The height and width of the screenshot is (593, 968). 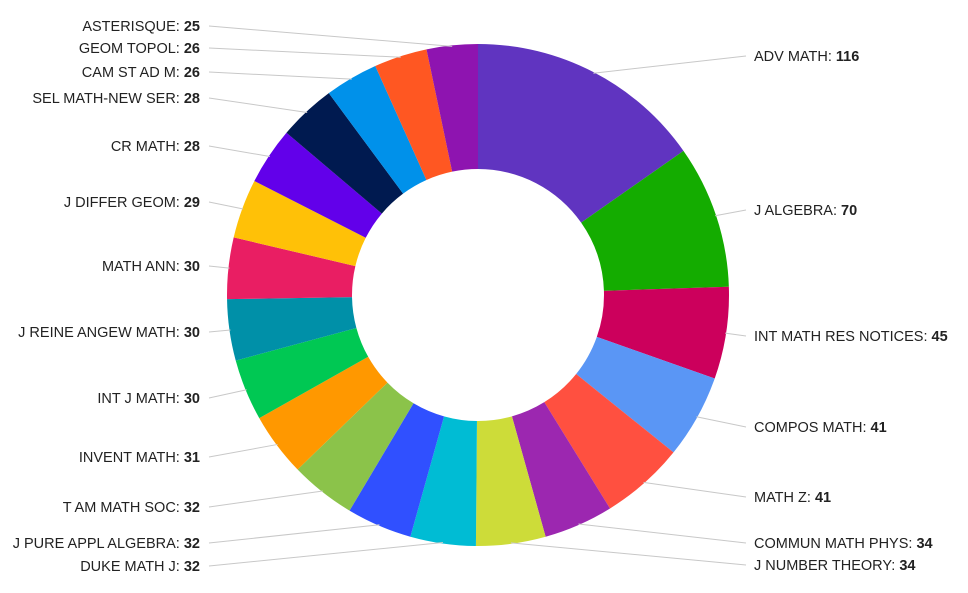 I want to click on slice-j-algebra, so click(x=655, y=220).